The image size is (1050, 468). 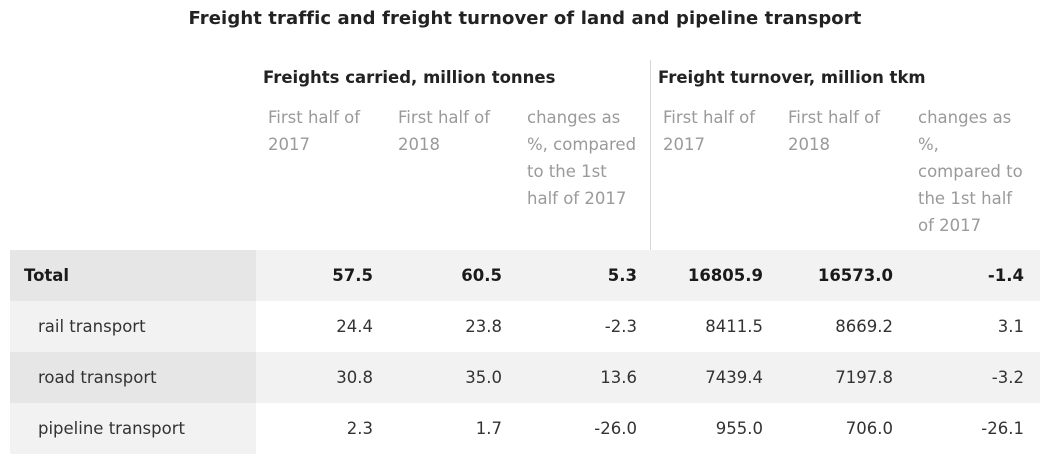 What do you see at coordinates (1005, 275) in the screenshot?
I see `table-cell: -1.4` at bounding box center [1005, 275].